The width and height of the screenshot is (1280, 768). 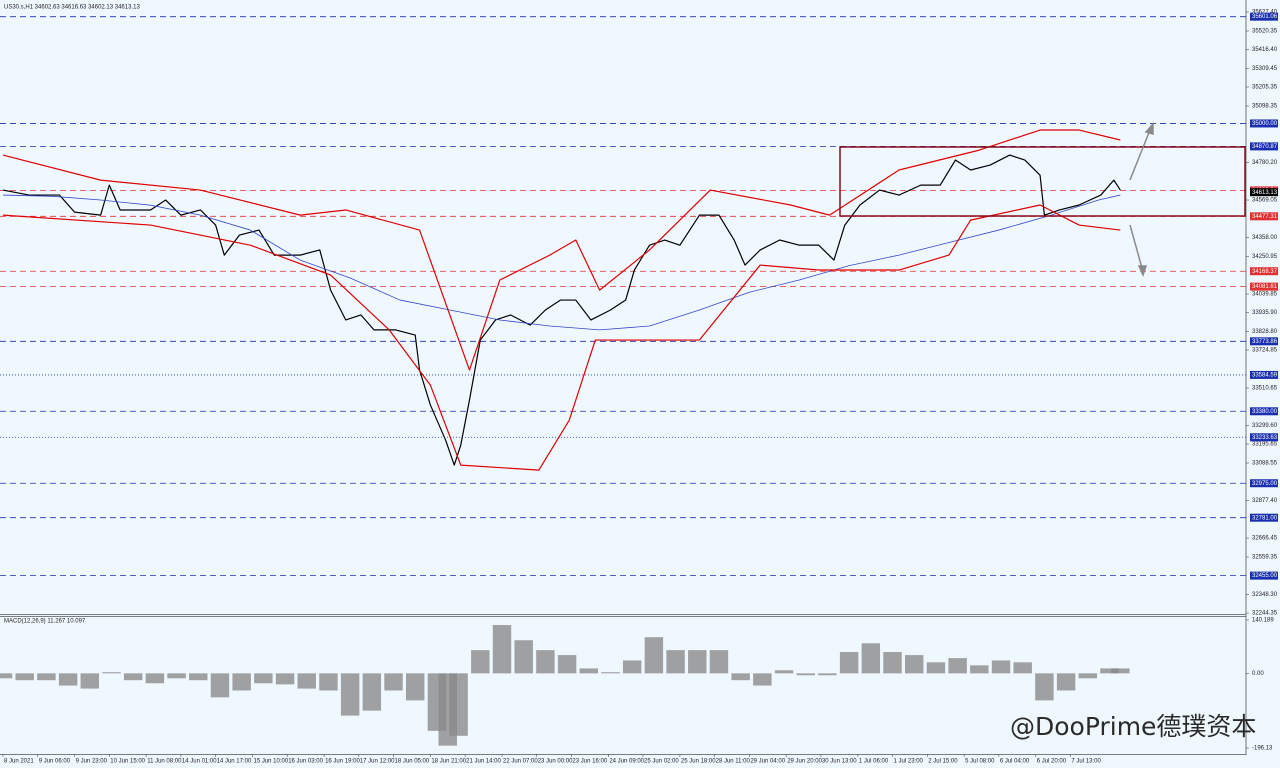 I want to click on x-tick-label: 7 Jul 13:00, so click(x=1086, y=762).